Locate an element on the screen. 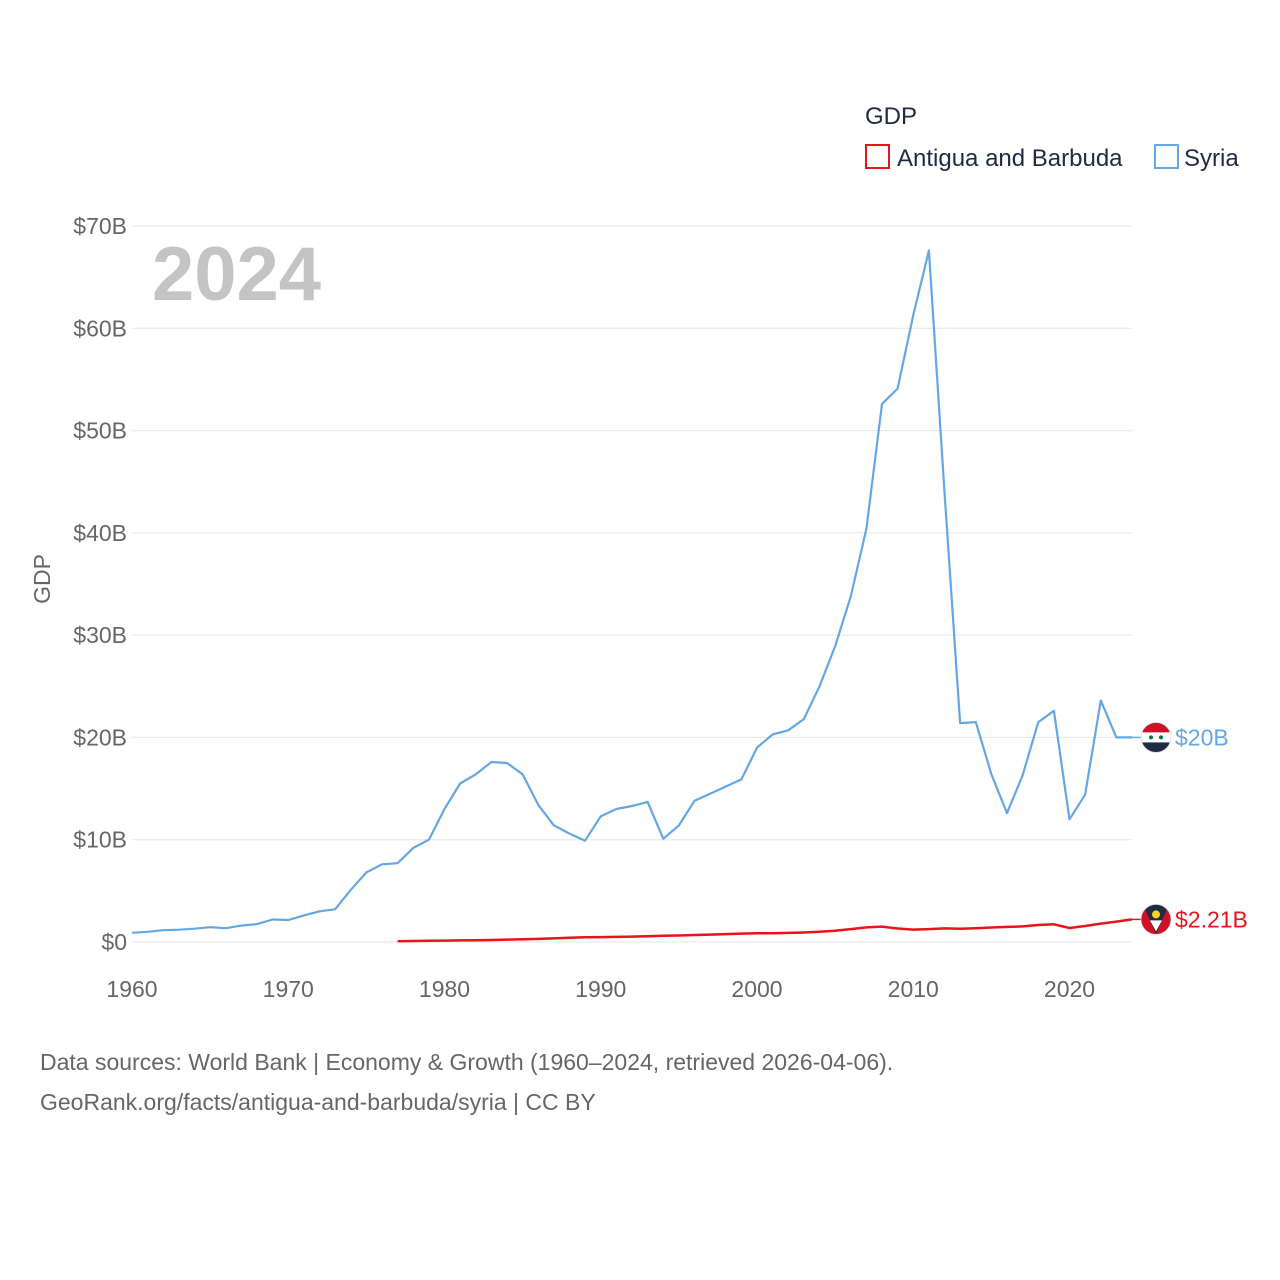  y-tick-label: $60B is located at coordinates (100, 328).